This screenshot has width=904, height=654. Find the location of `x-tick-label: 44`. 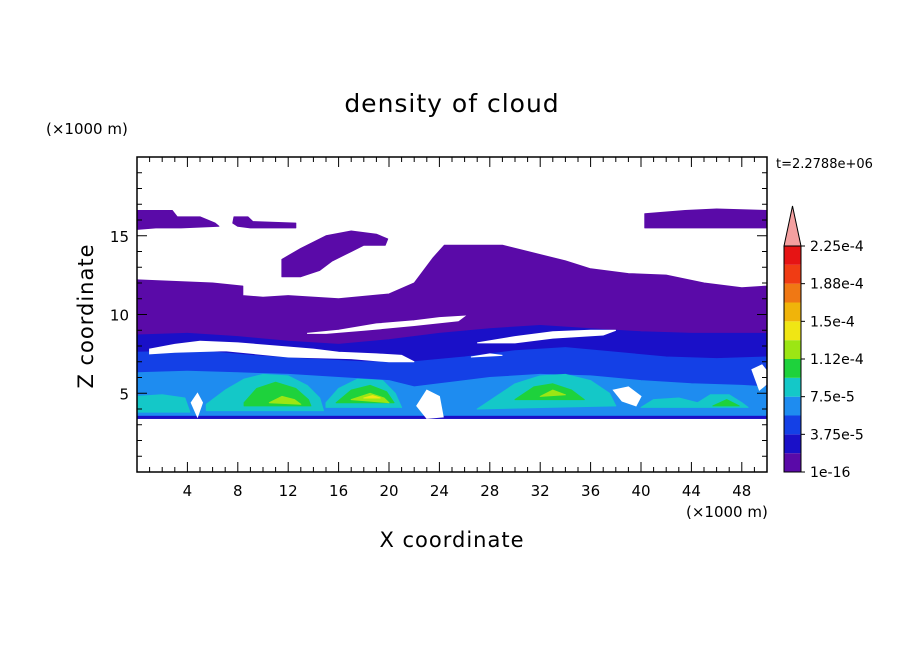

x-tick-label: 44 is located at coordinates (691, 491).